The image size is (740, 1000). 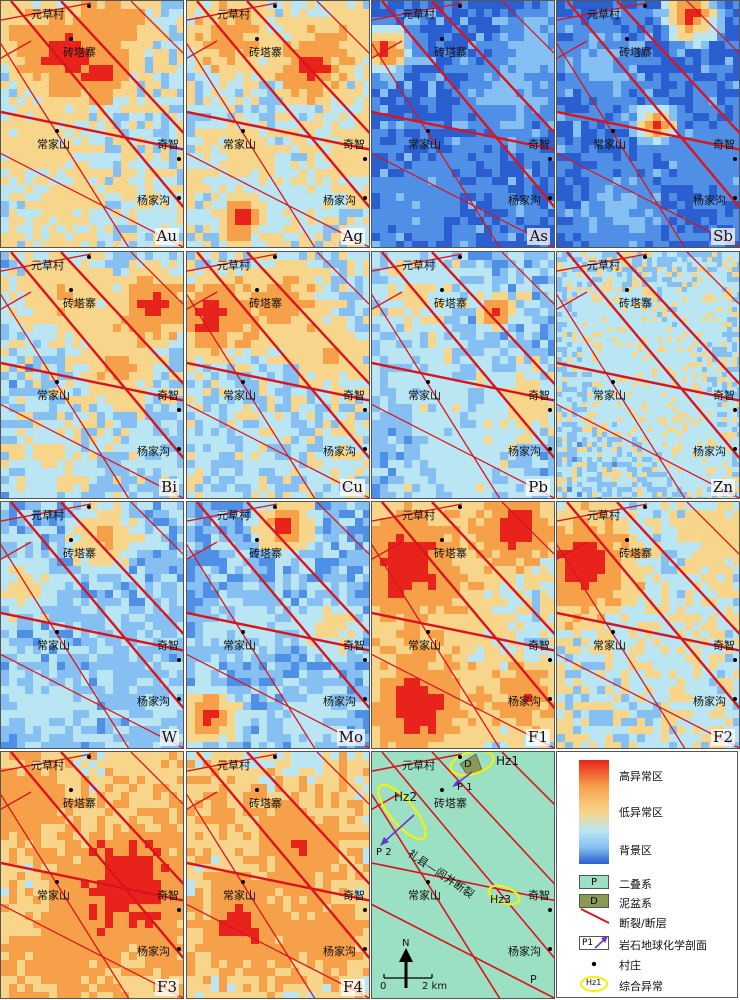 I want to click on legend-permian-label: 二叠系, so click(x=635, y=884).